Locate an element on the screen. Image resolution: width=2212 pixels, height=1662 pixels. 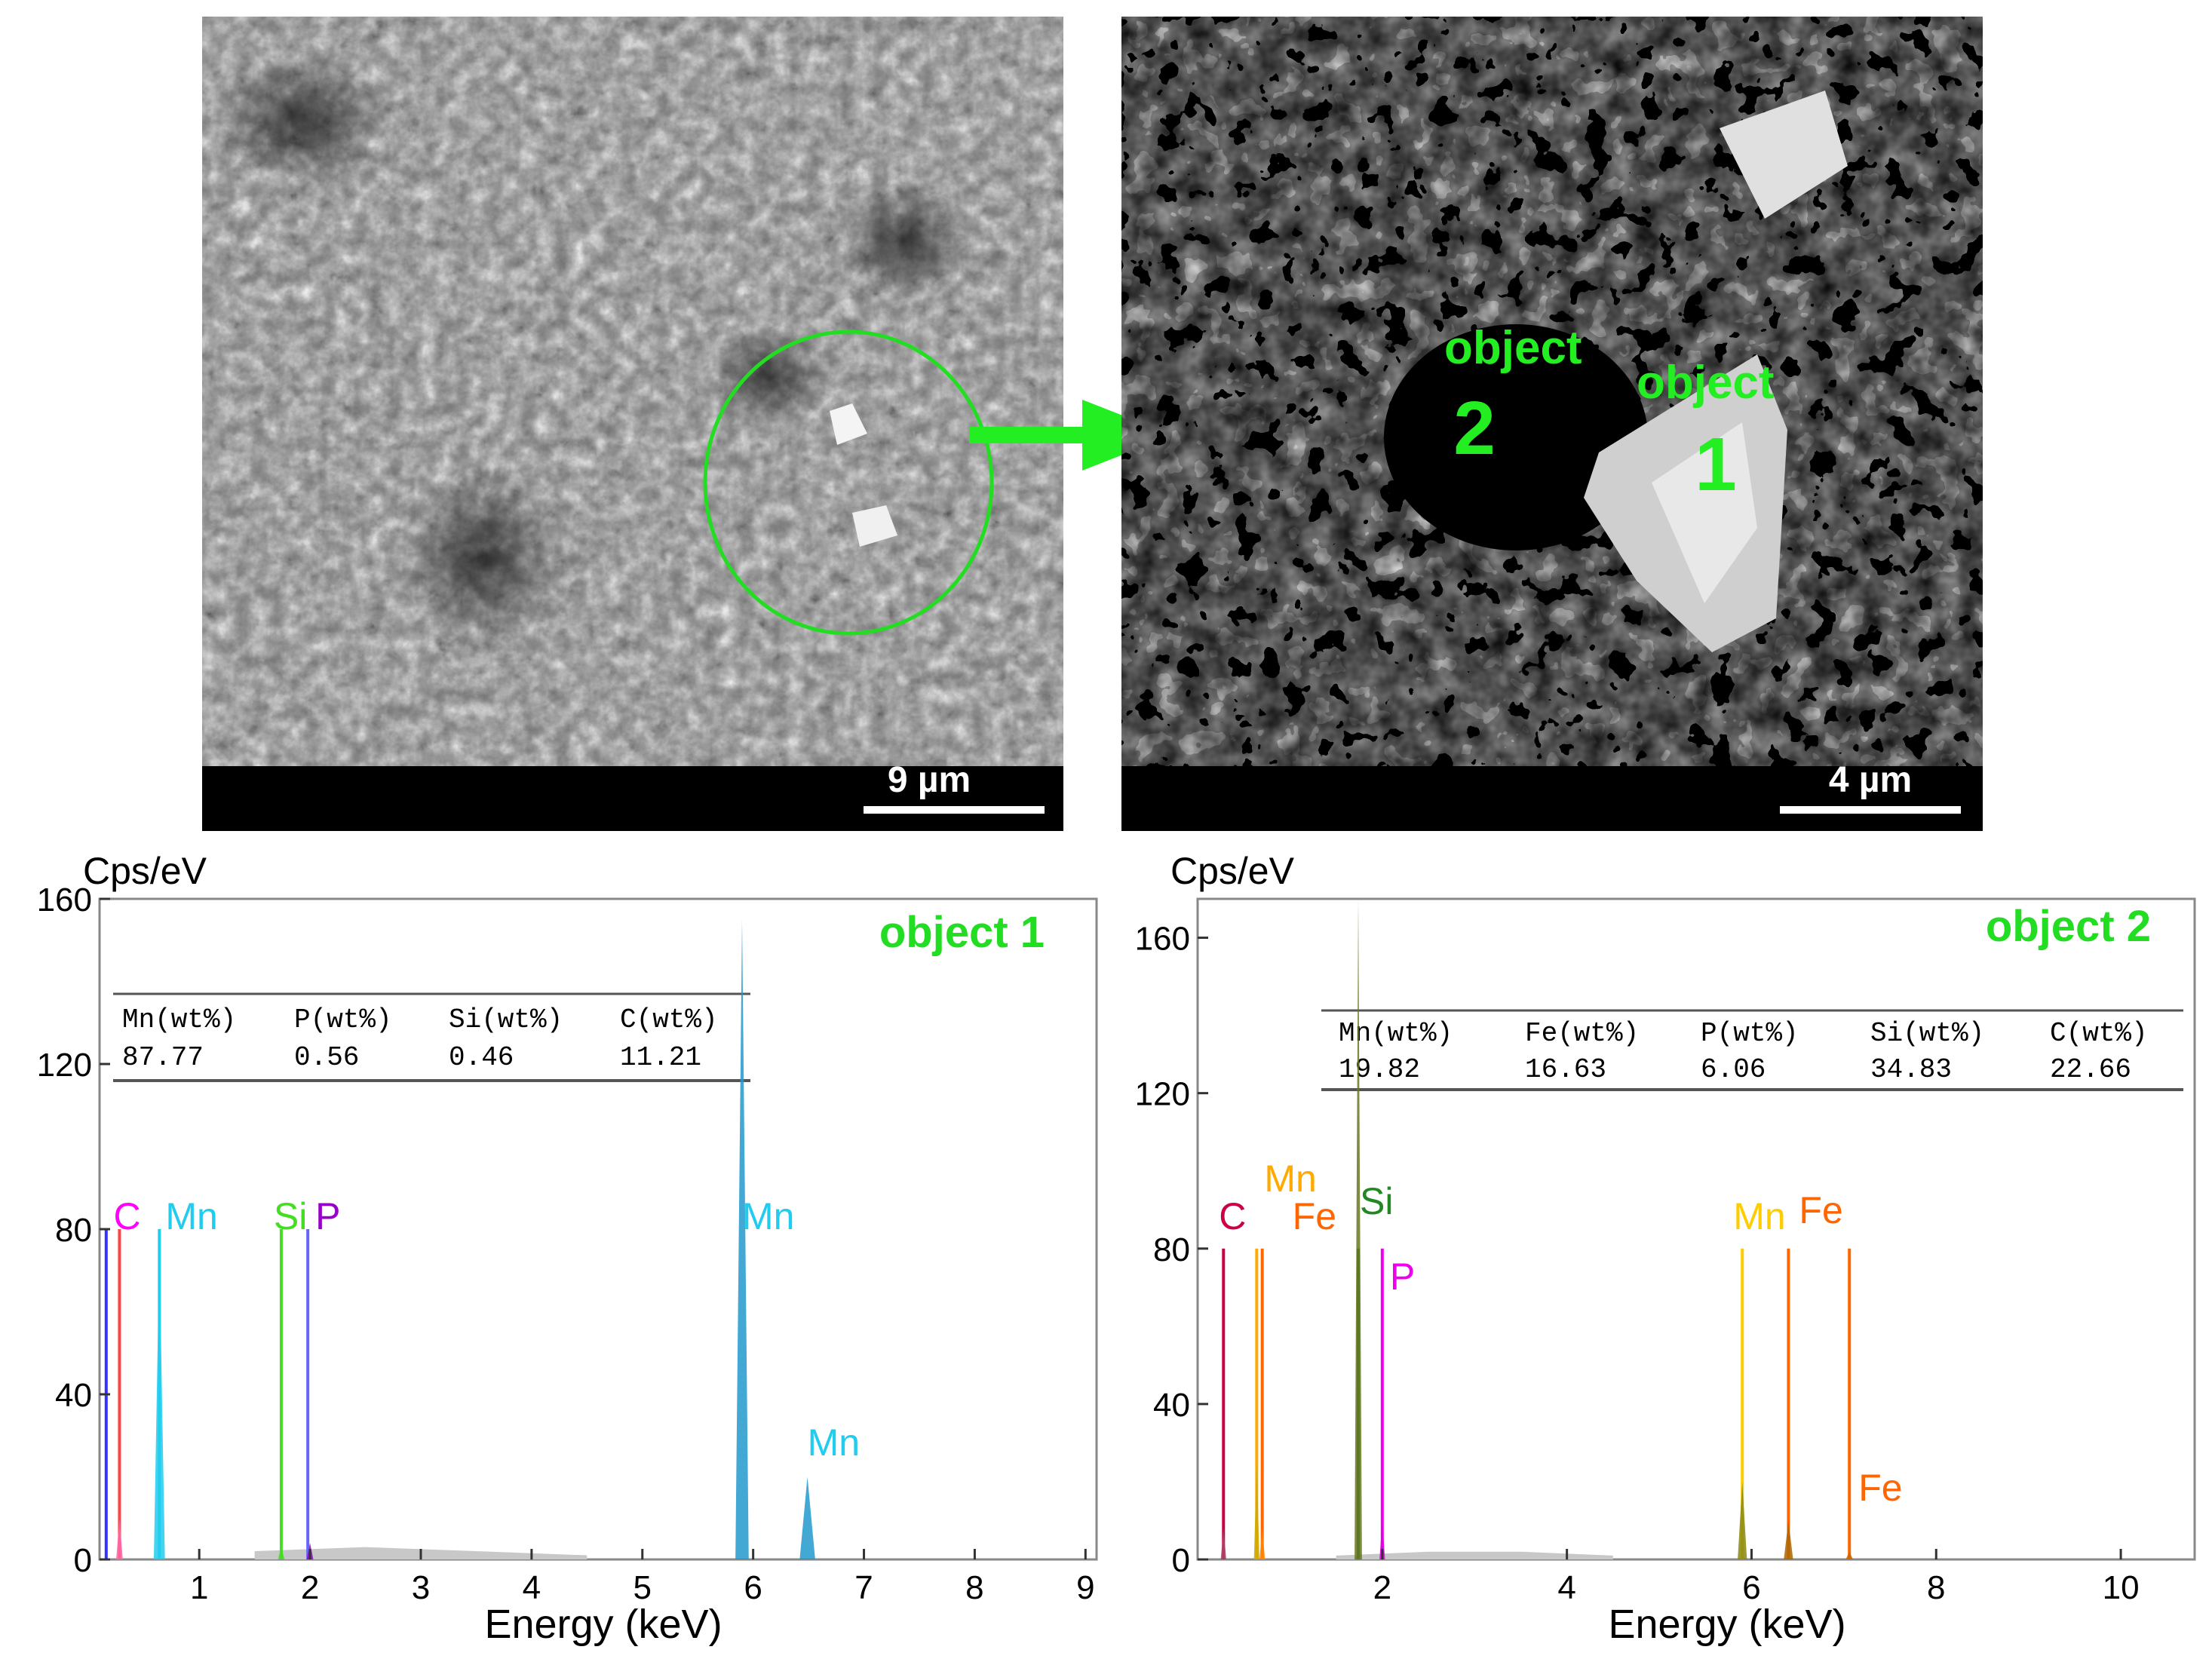
table-value: 0.56 is located at coordinates (326, 1057).